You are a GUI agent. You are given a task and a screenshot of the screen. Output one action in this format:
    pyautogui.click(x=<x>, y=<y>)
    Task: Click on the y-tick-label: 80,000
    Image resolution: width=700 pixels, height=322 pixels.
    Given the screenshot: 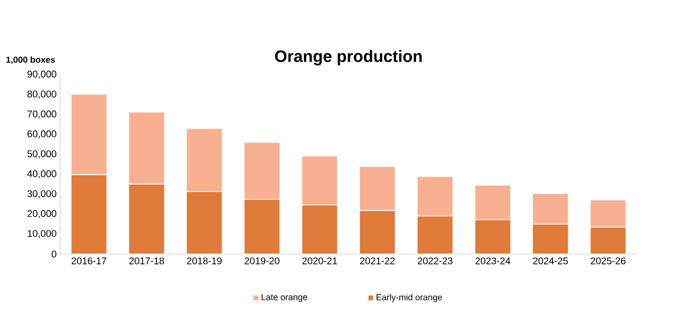 What is the action you would take?
    pyautogui.click(x=41, y=94)
    